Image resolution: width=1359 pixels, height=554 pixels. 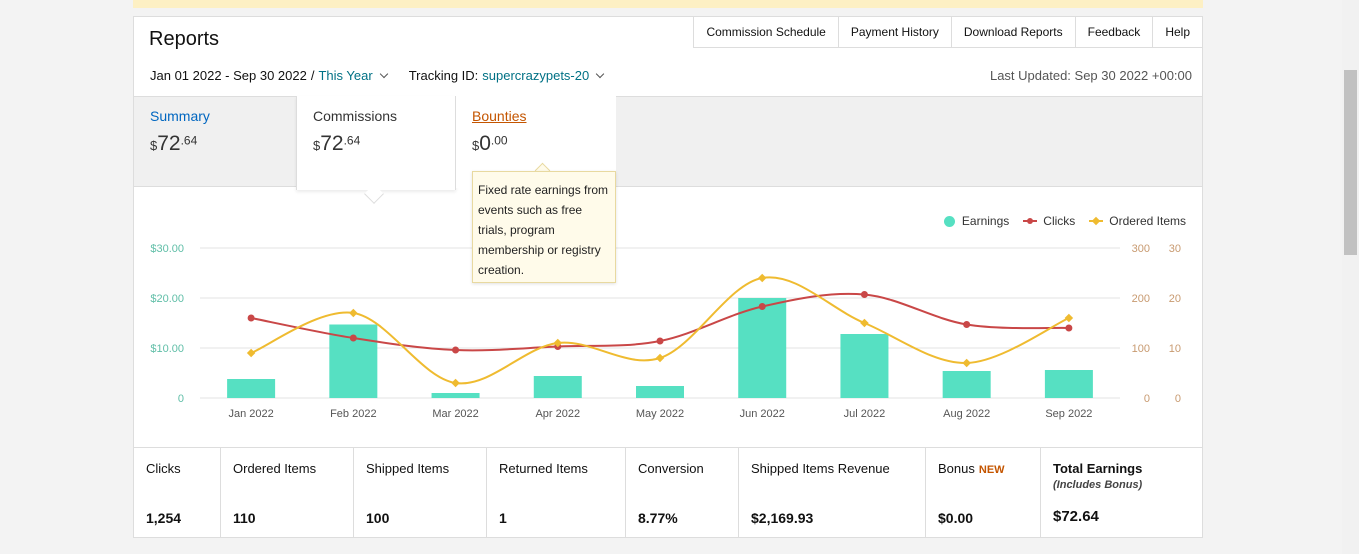 I want to click on page-scrollbar, so click(x=1350, y=277).